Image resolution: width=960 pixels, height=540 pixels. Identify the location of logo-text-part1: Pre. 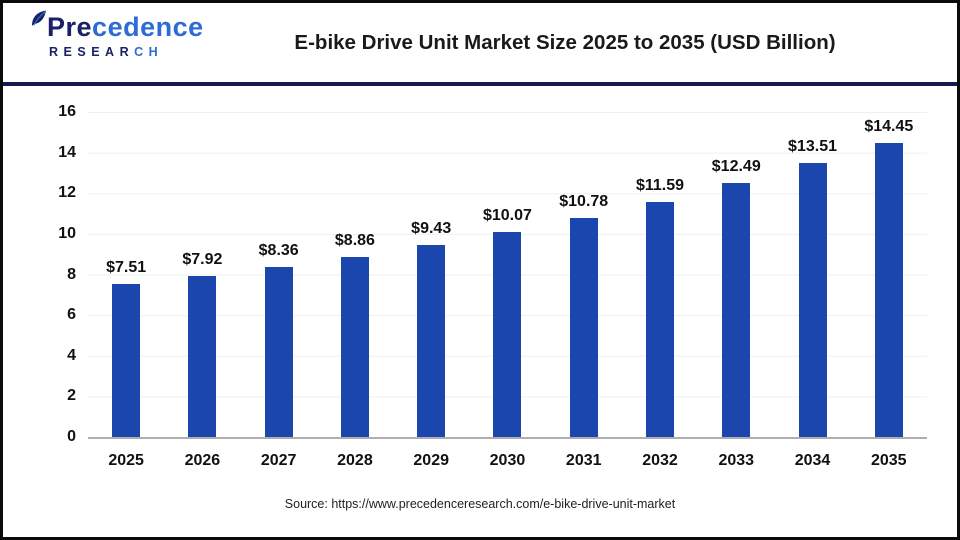
(70, 27).